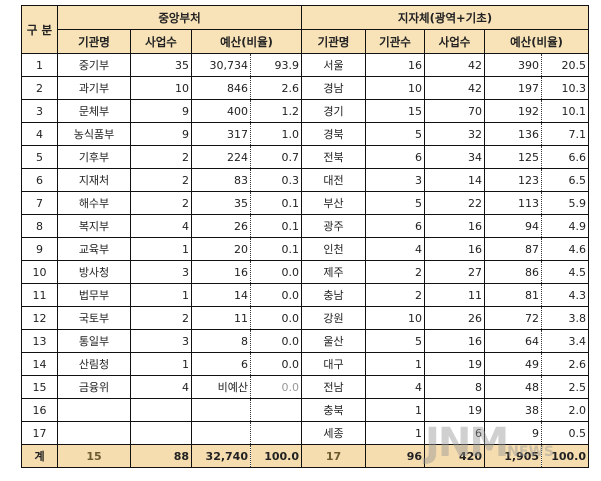  What do you see at coordinates (565, 410) in the screenshot?
I see `local-ratio: 2.0` at bounding box center [565, 410].